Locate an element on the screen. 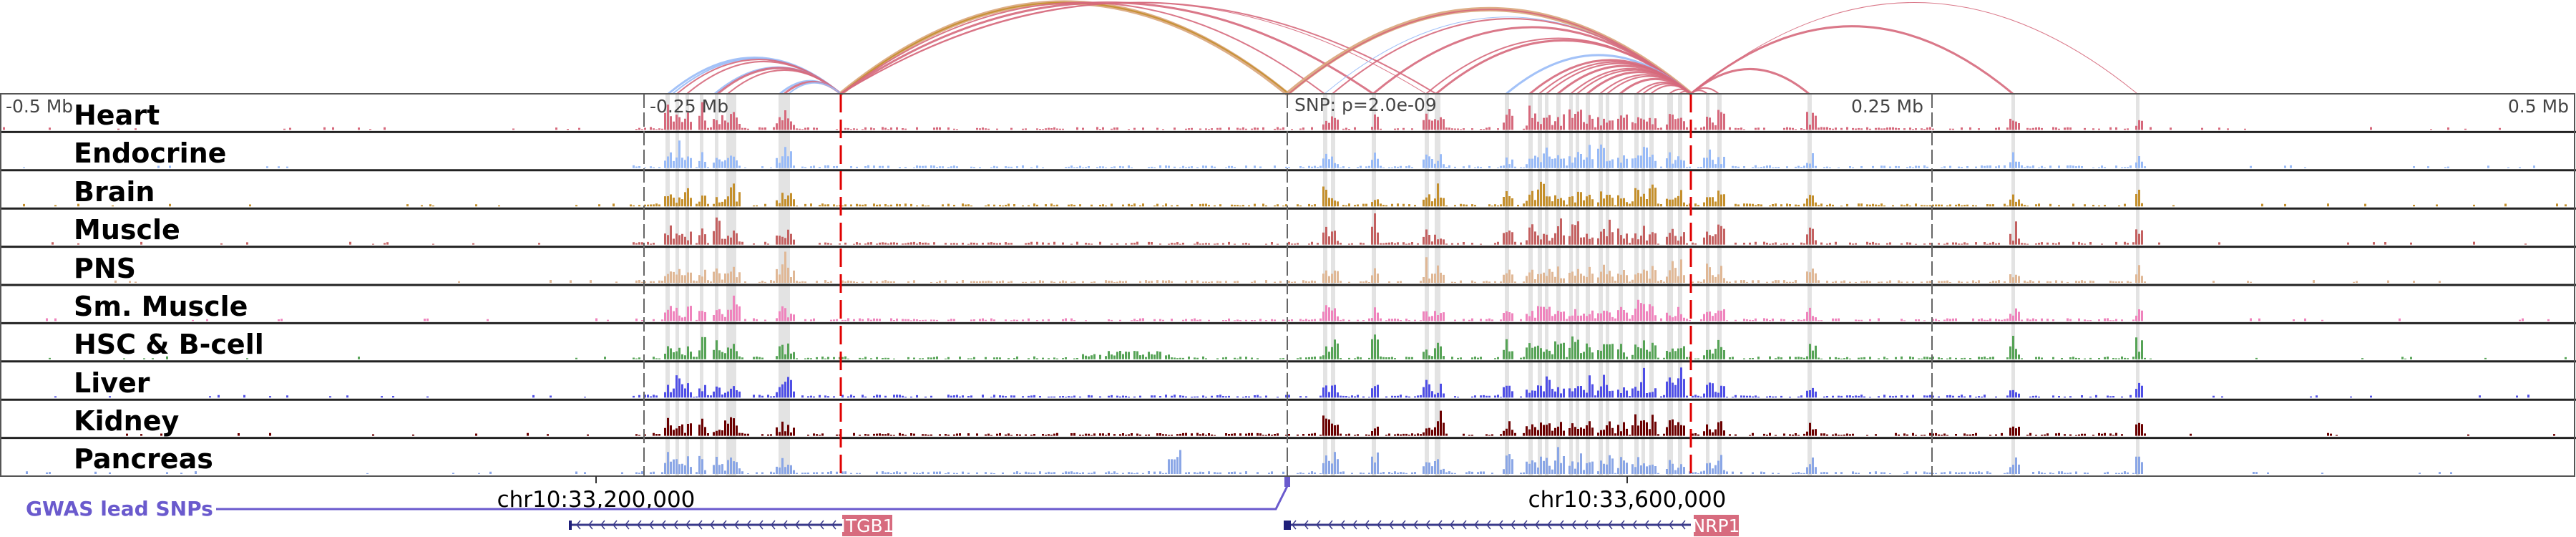  gwas-track-label: GWAS lead SNPs is located at coordinates (119, 509).